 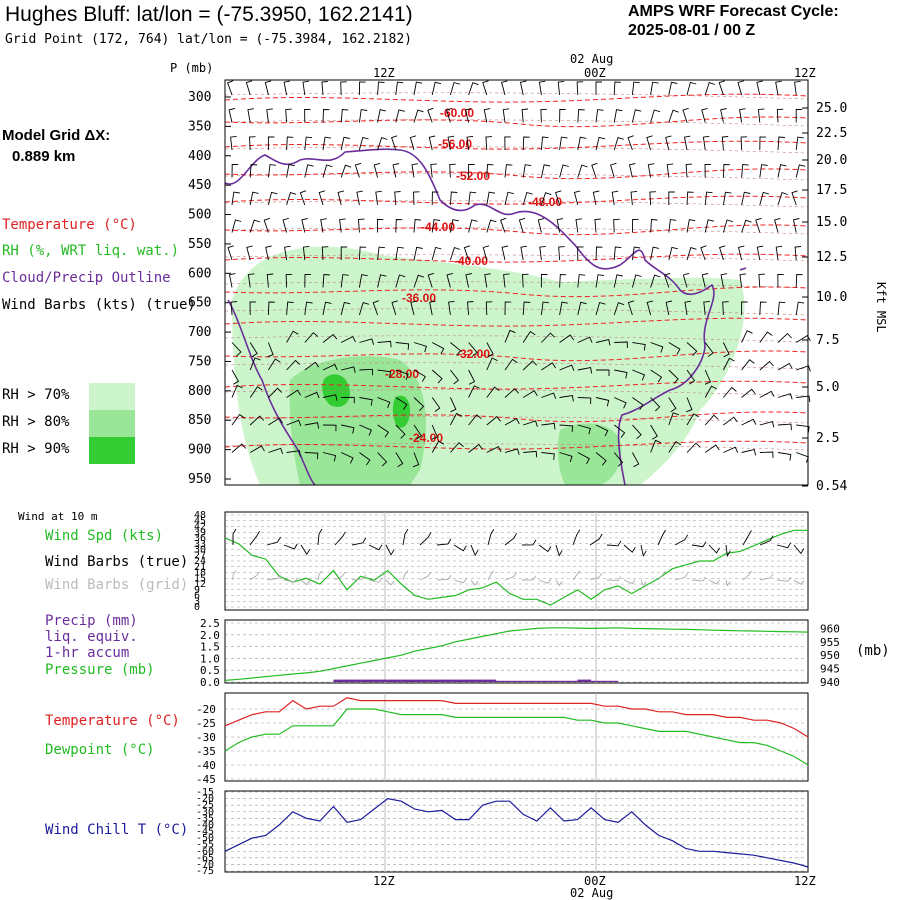 I want to click on wind-tick-label: 33, so click(x=200, y=544).